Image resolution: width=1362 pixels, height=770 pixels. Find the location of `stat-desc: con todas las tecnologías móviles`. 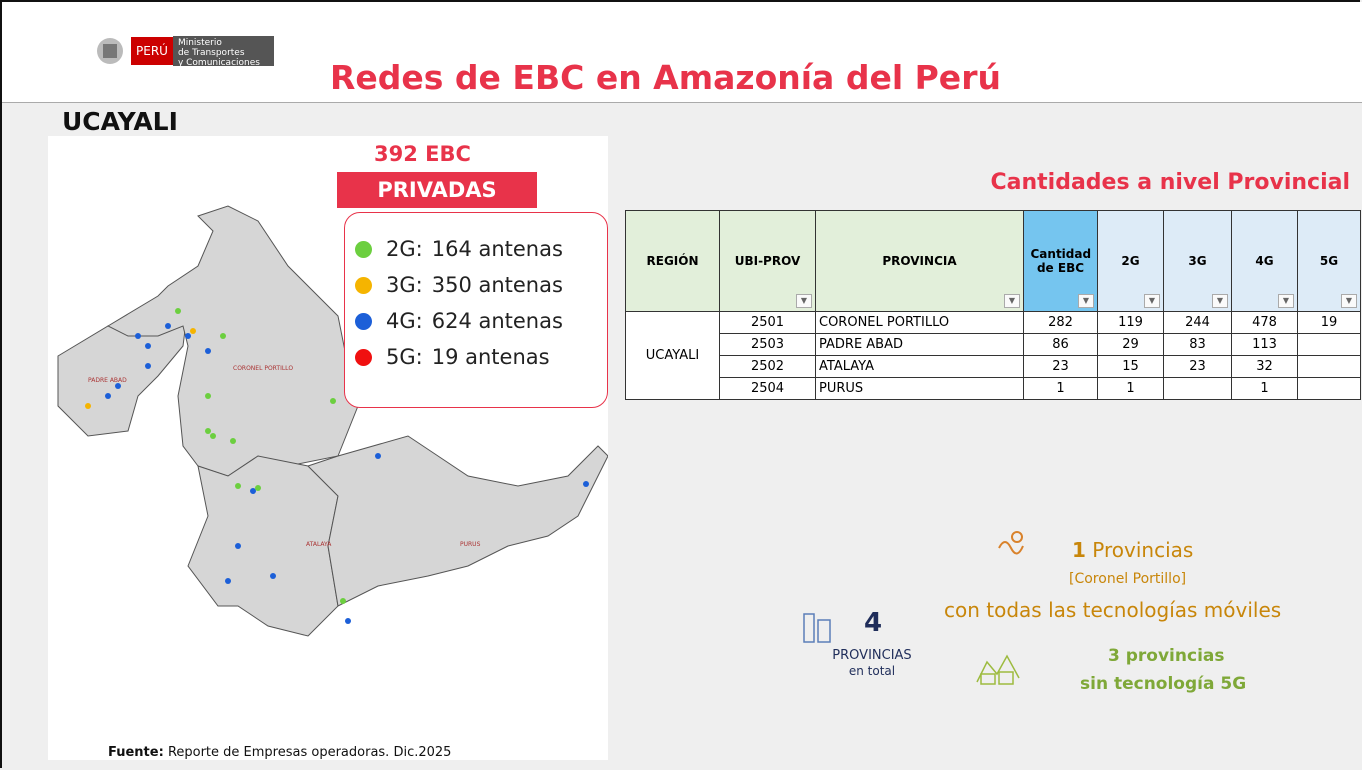

stat-desc: con todas las tecnologías móviles is located at coordinates (1113, 610).